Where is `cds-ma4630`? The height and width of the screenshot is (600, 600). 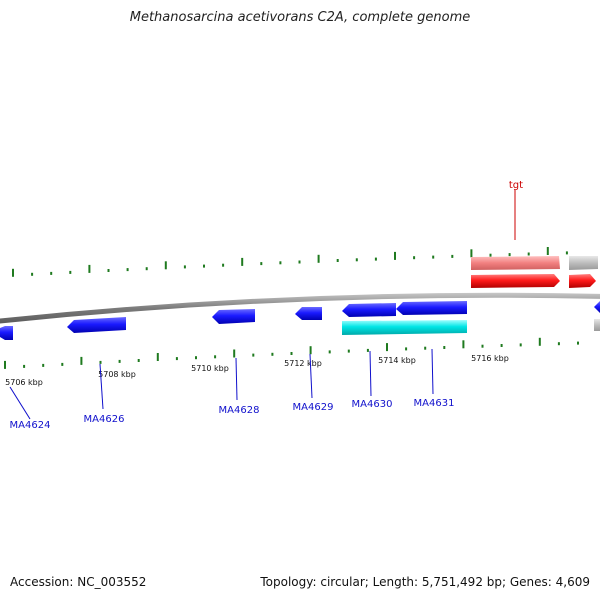 cds-ma4630 is located at coordinates (369, 310).